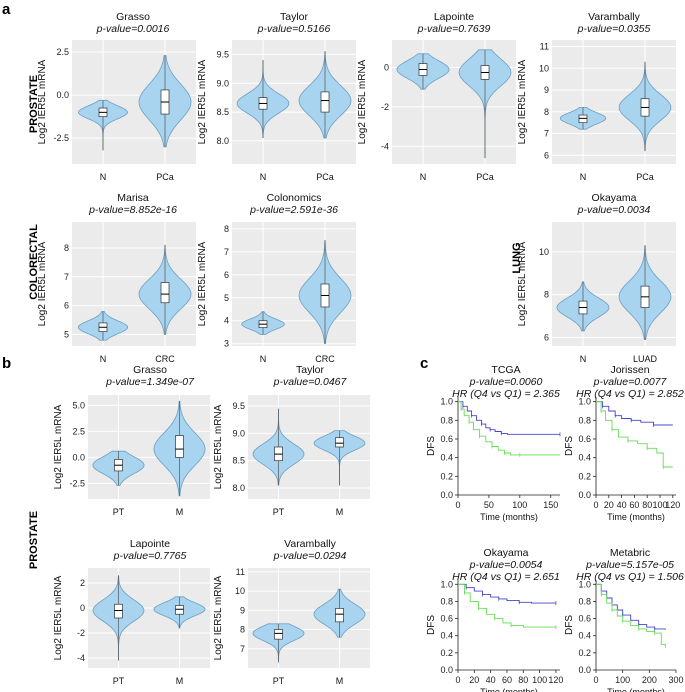 This screenshot has width=685, height=692. Describe the element at coordinates (133, 17) in the screenshot. I see `chart-title: Grasso` at that location.